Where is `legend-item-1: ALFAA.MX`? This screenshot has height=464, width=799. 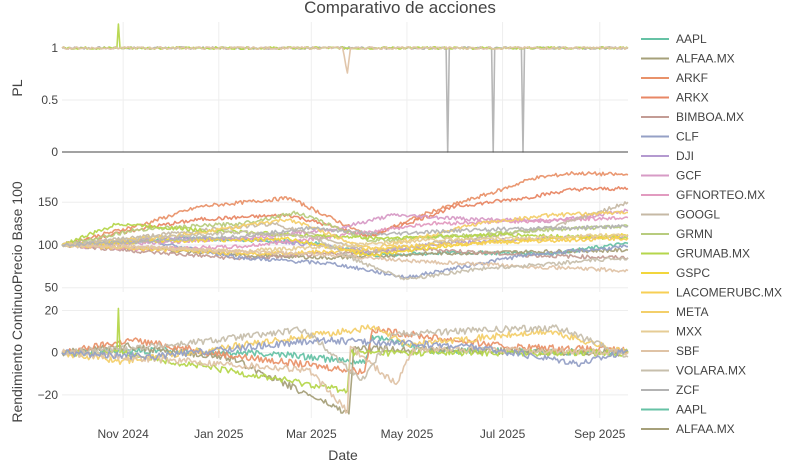 legend-item-1: ALFAA.MX is located at coordinates (688, 59).